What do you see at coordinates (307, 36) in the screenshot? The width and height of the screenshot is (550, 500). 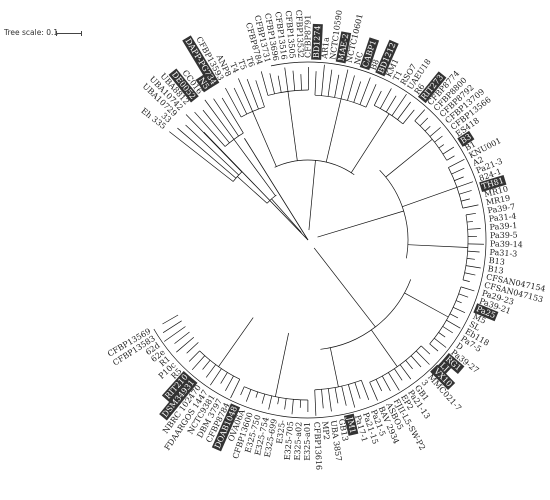 I see `strain-label: CFBP8791` at bounding box center [307, 36].